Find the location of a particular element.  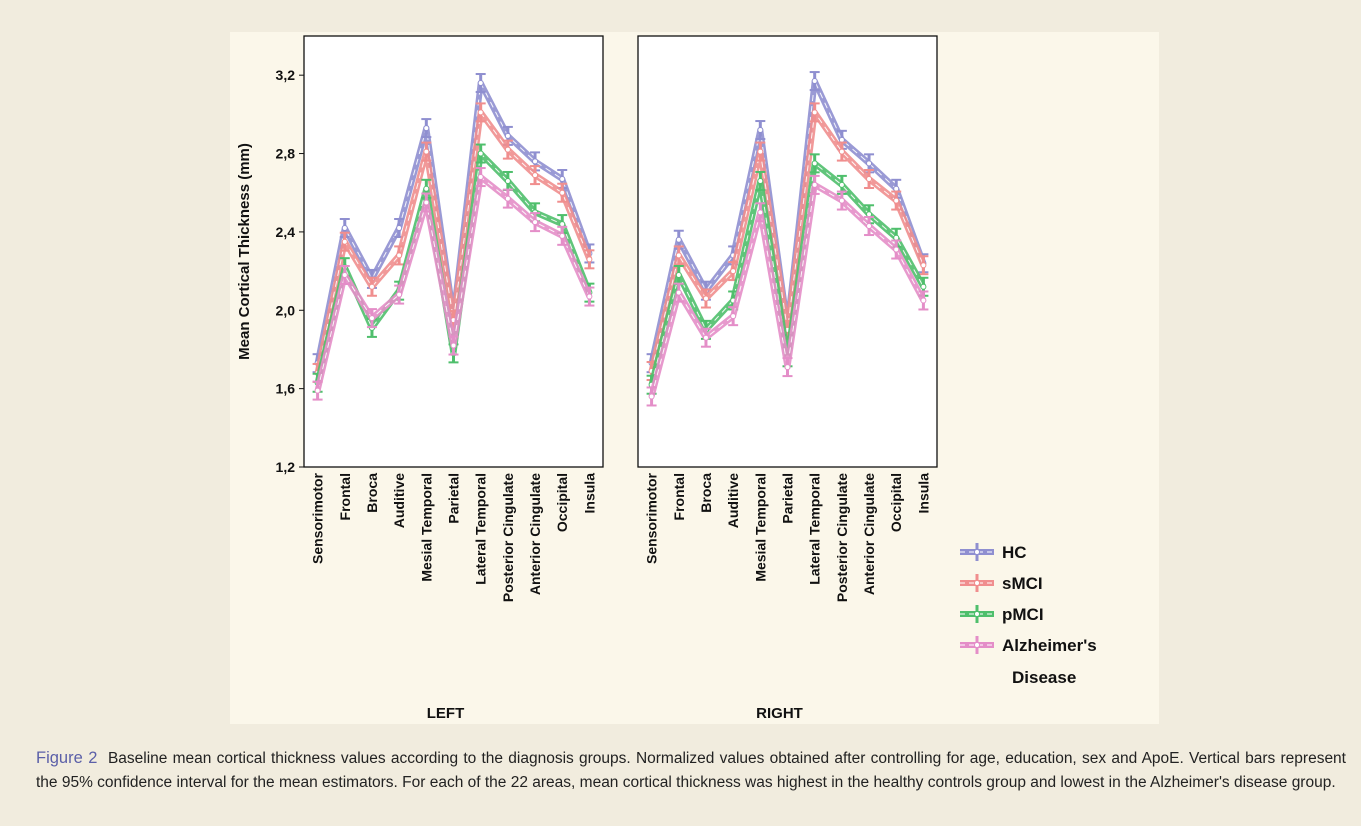

y-tick-label: 2,8 is located at coordinates (286, 154).